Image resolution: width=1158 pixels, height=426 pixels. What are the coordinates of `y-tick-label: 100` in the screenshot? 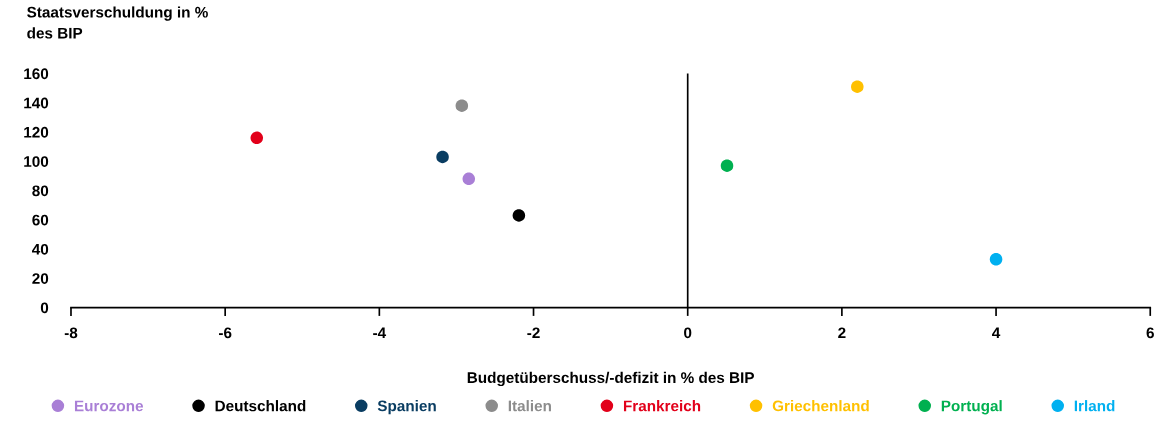 It's located at (36, 161).